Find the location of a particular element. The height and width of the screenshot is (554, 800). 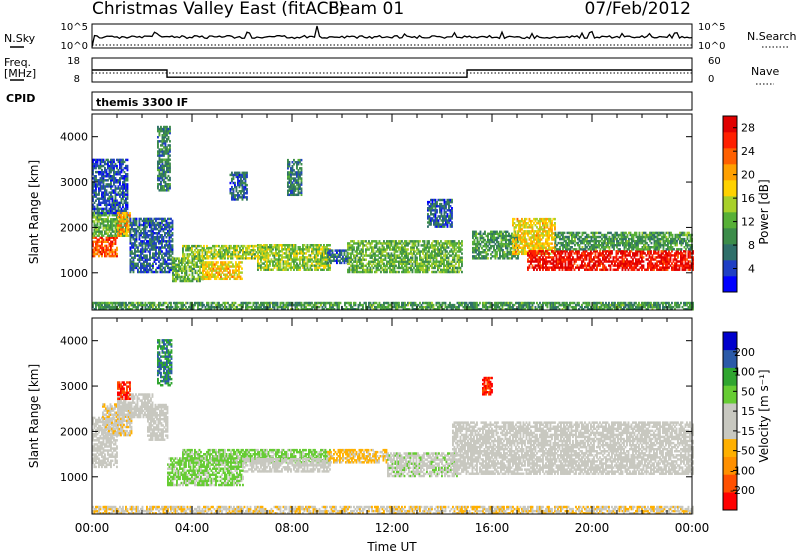

freq-label: Freq. is located at coordinates (17, 62).